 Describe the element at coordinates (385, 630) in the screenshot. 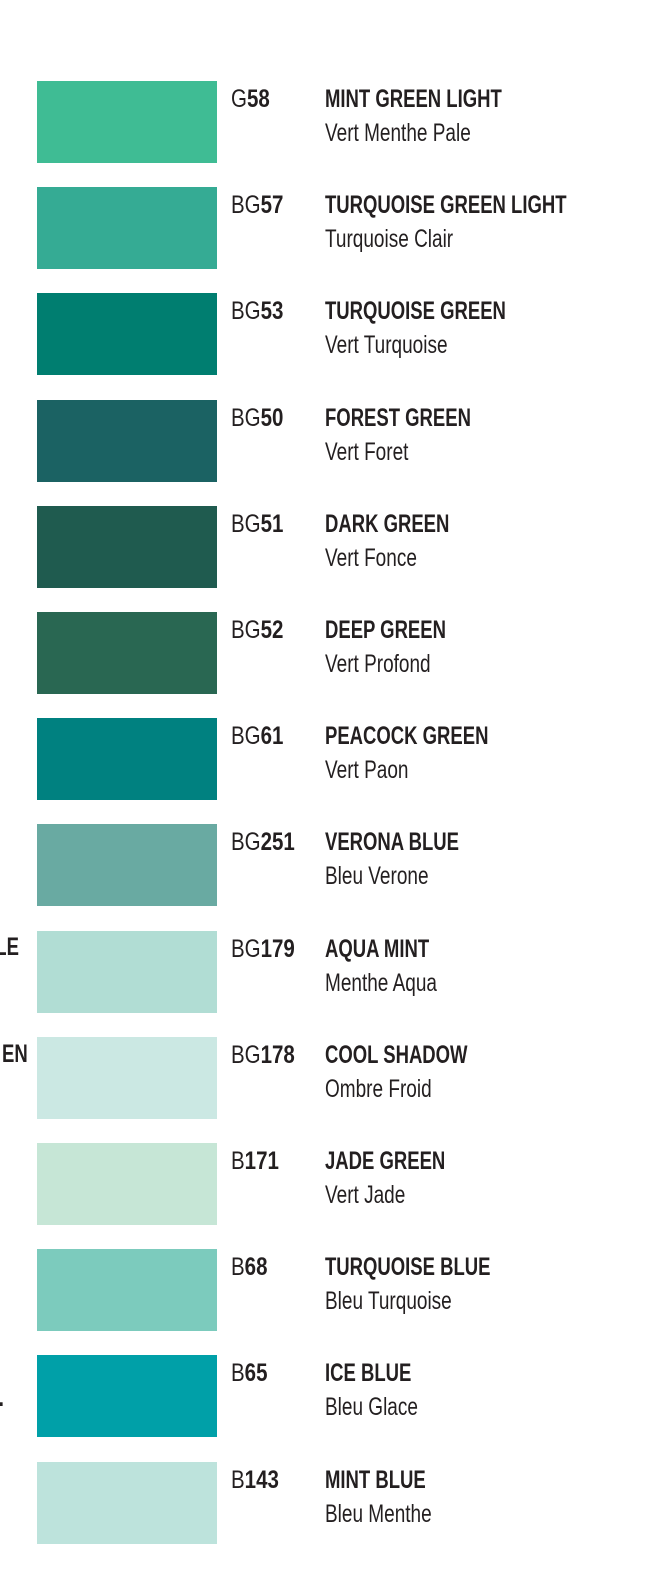

I see `color-name: DEEP GREEN` at that location.